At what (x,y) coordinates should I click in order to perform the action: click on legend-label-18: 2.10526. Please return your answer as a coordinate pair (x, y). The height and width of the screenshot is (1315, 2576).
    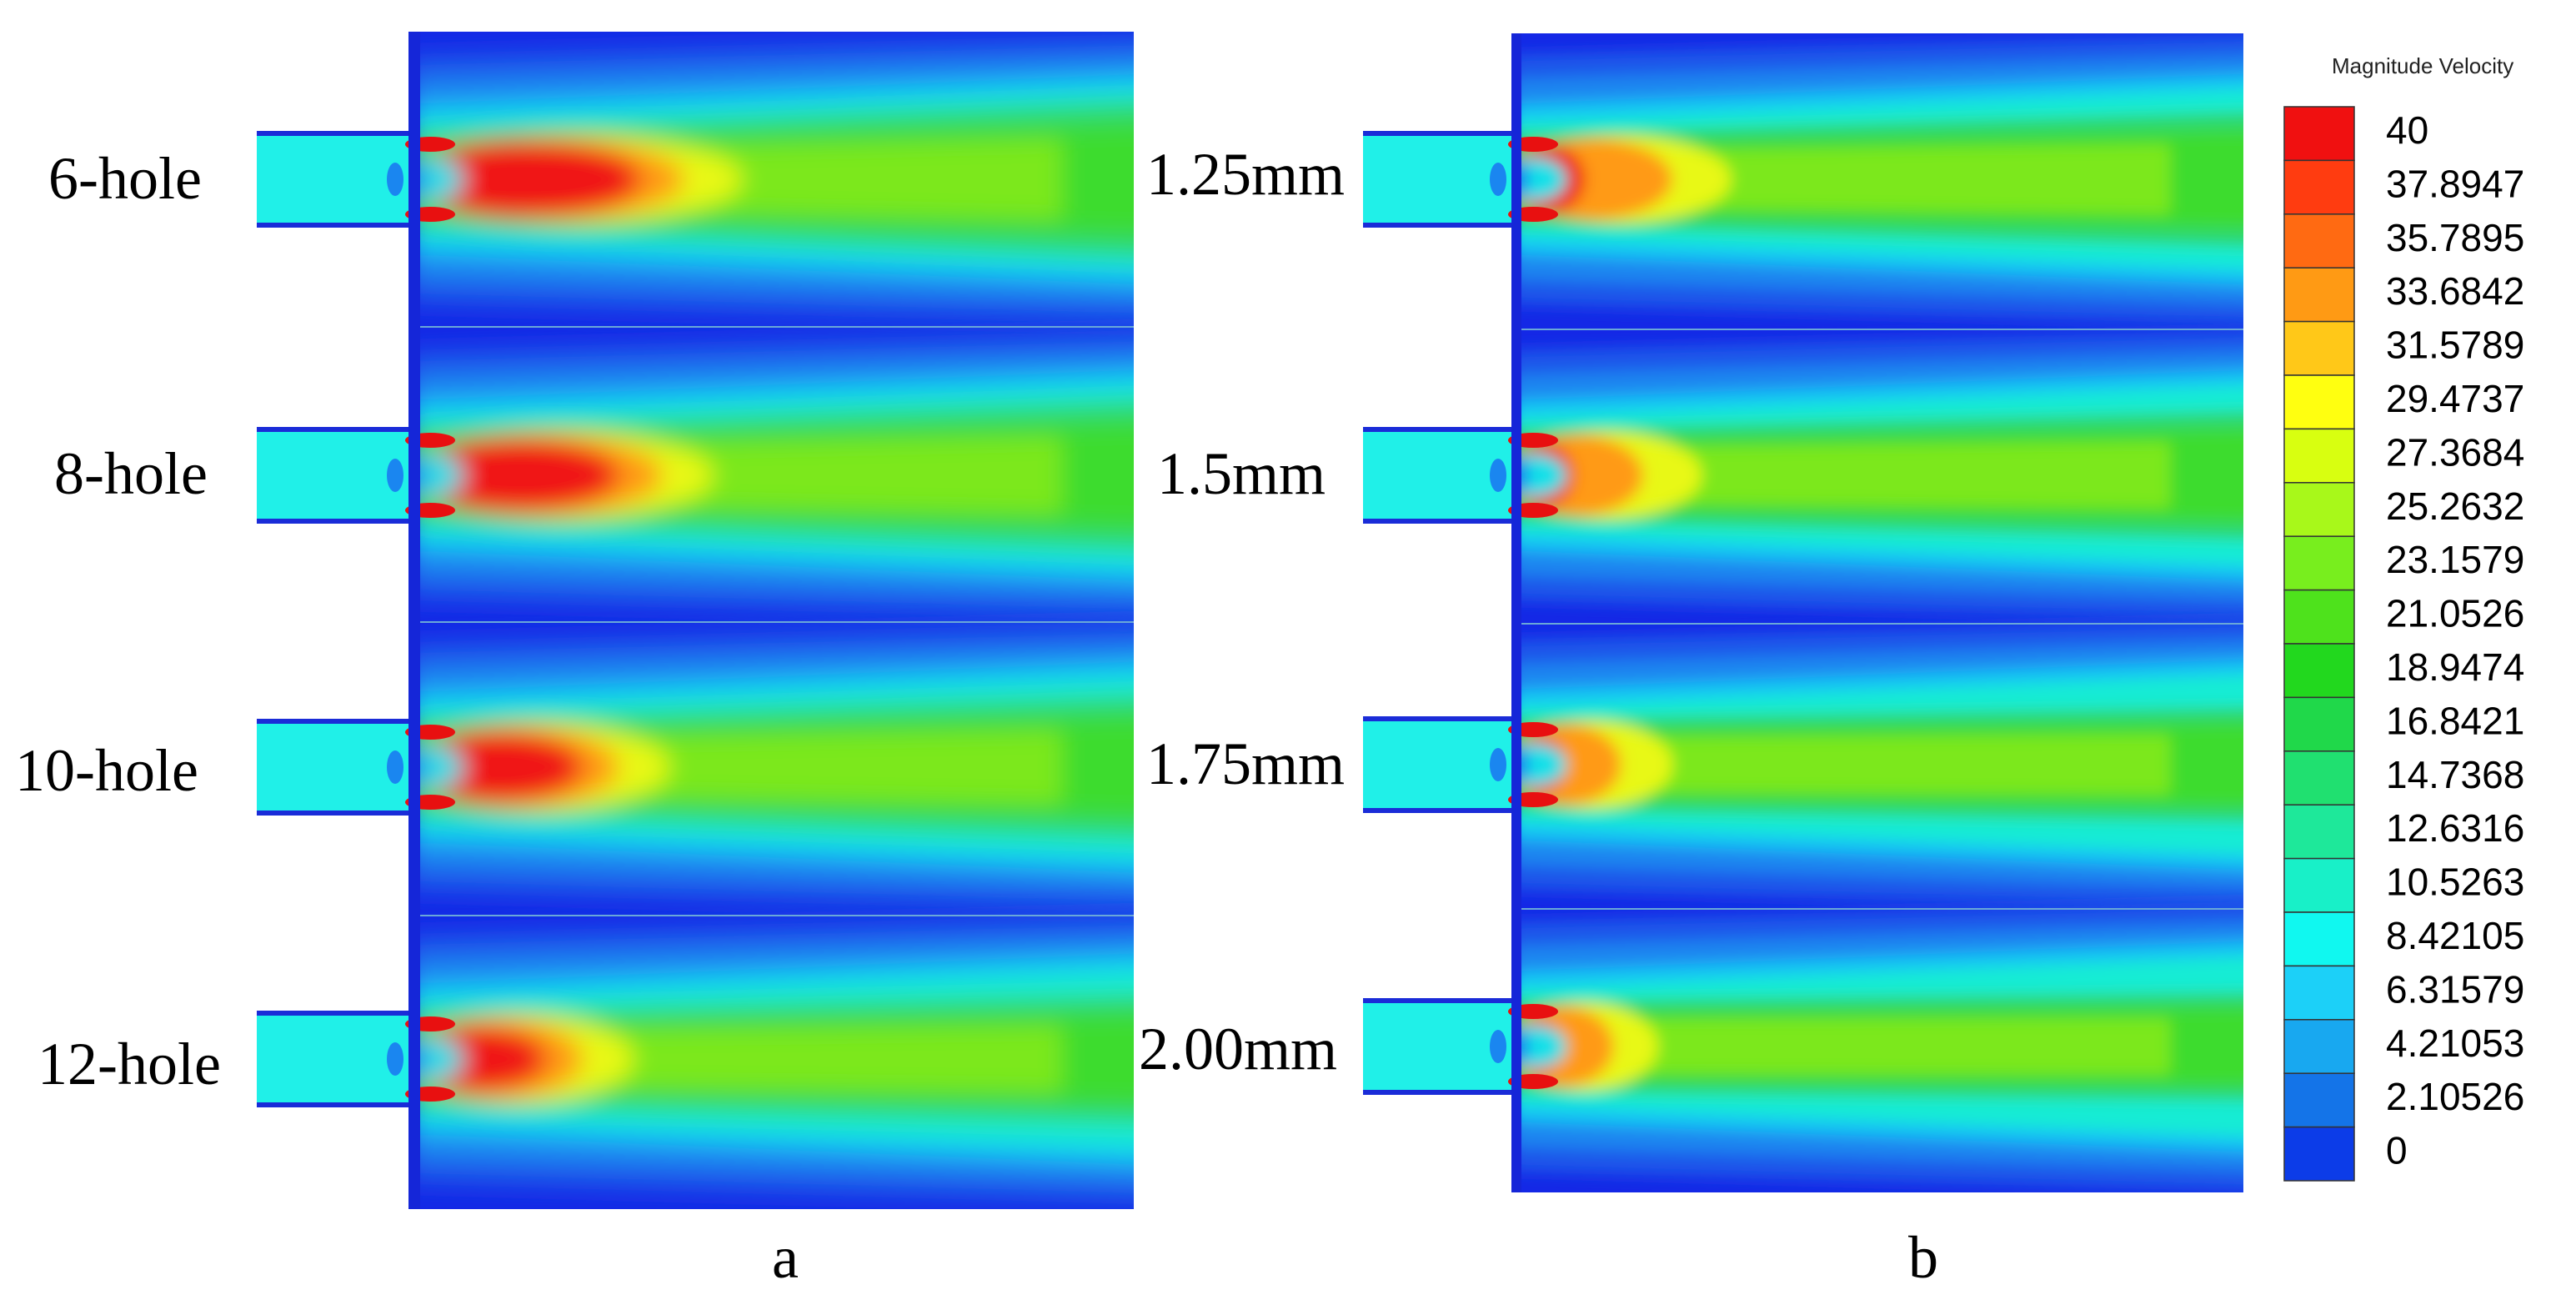
    Looking at the image, I should click on (2455, 1096).